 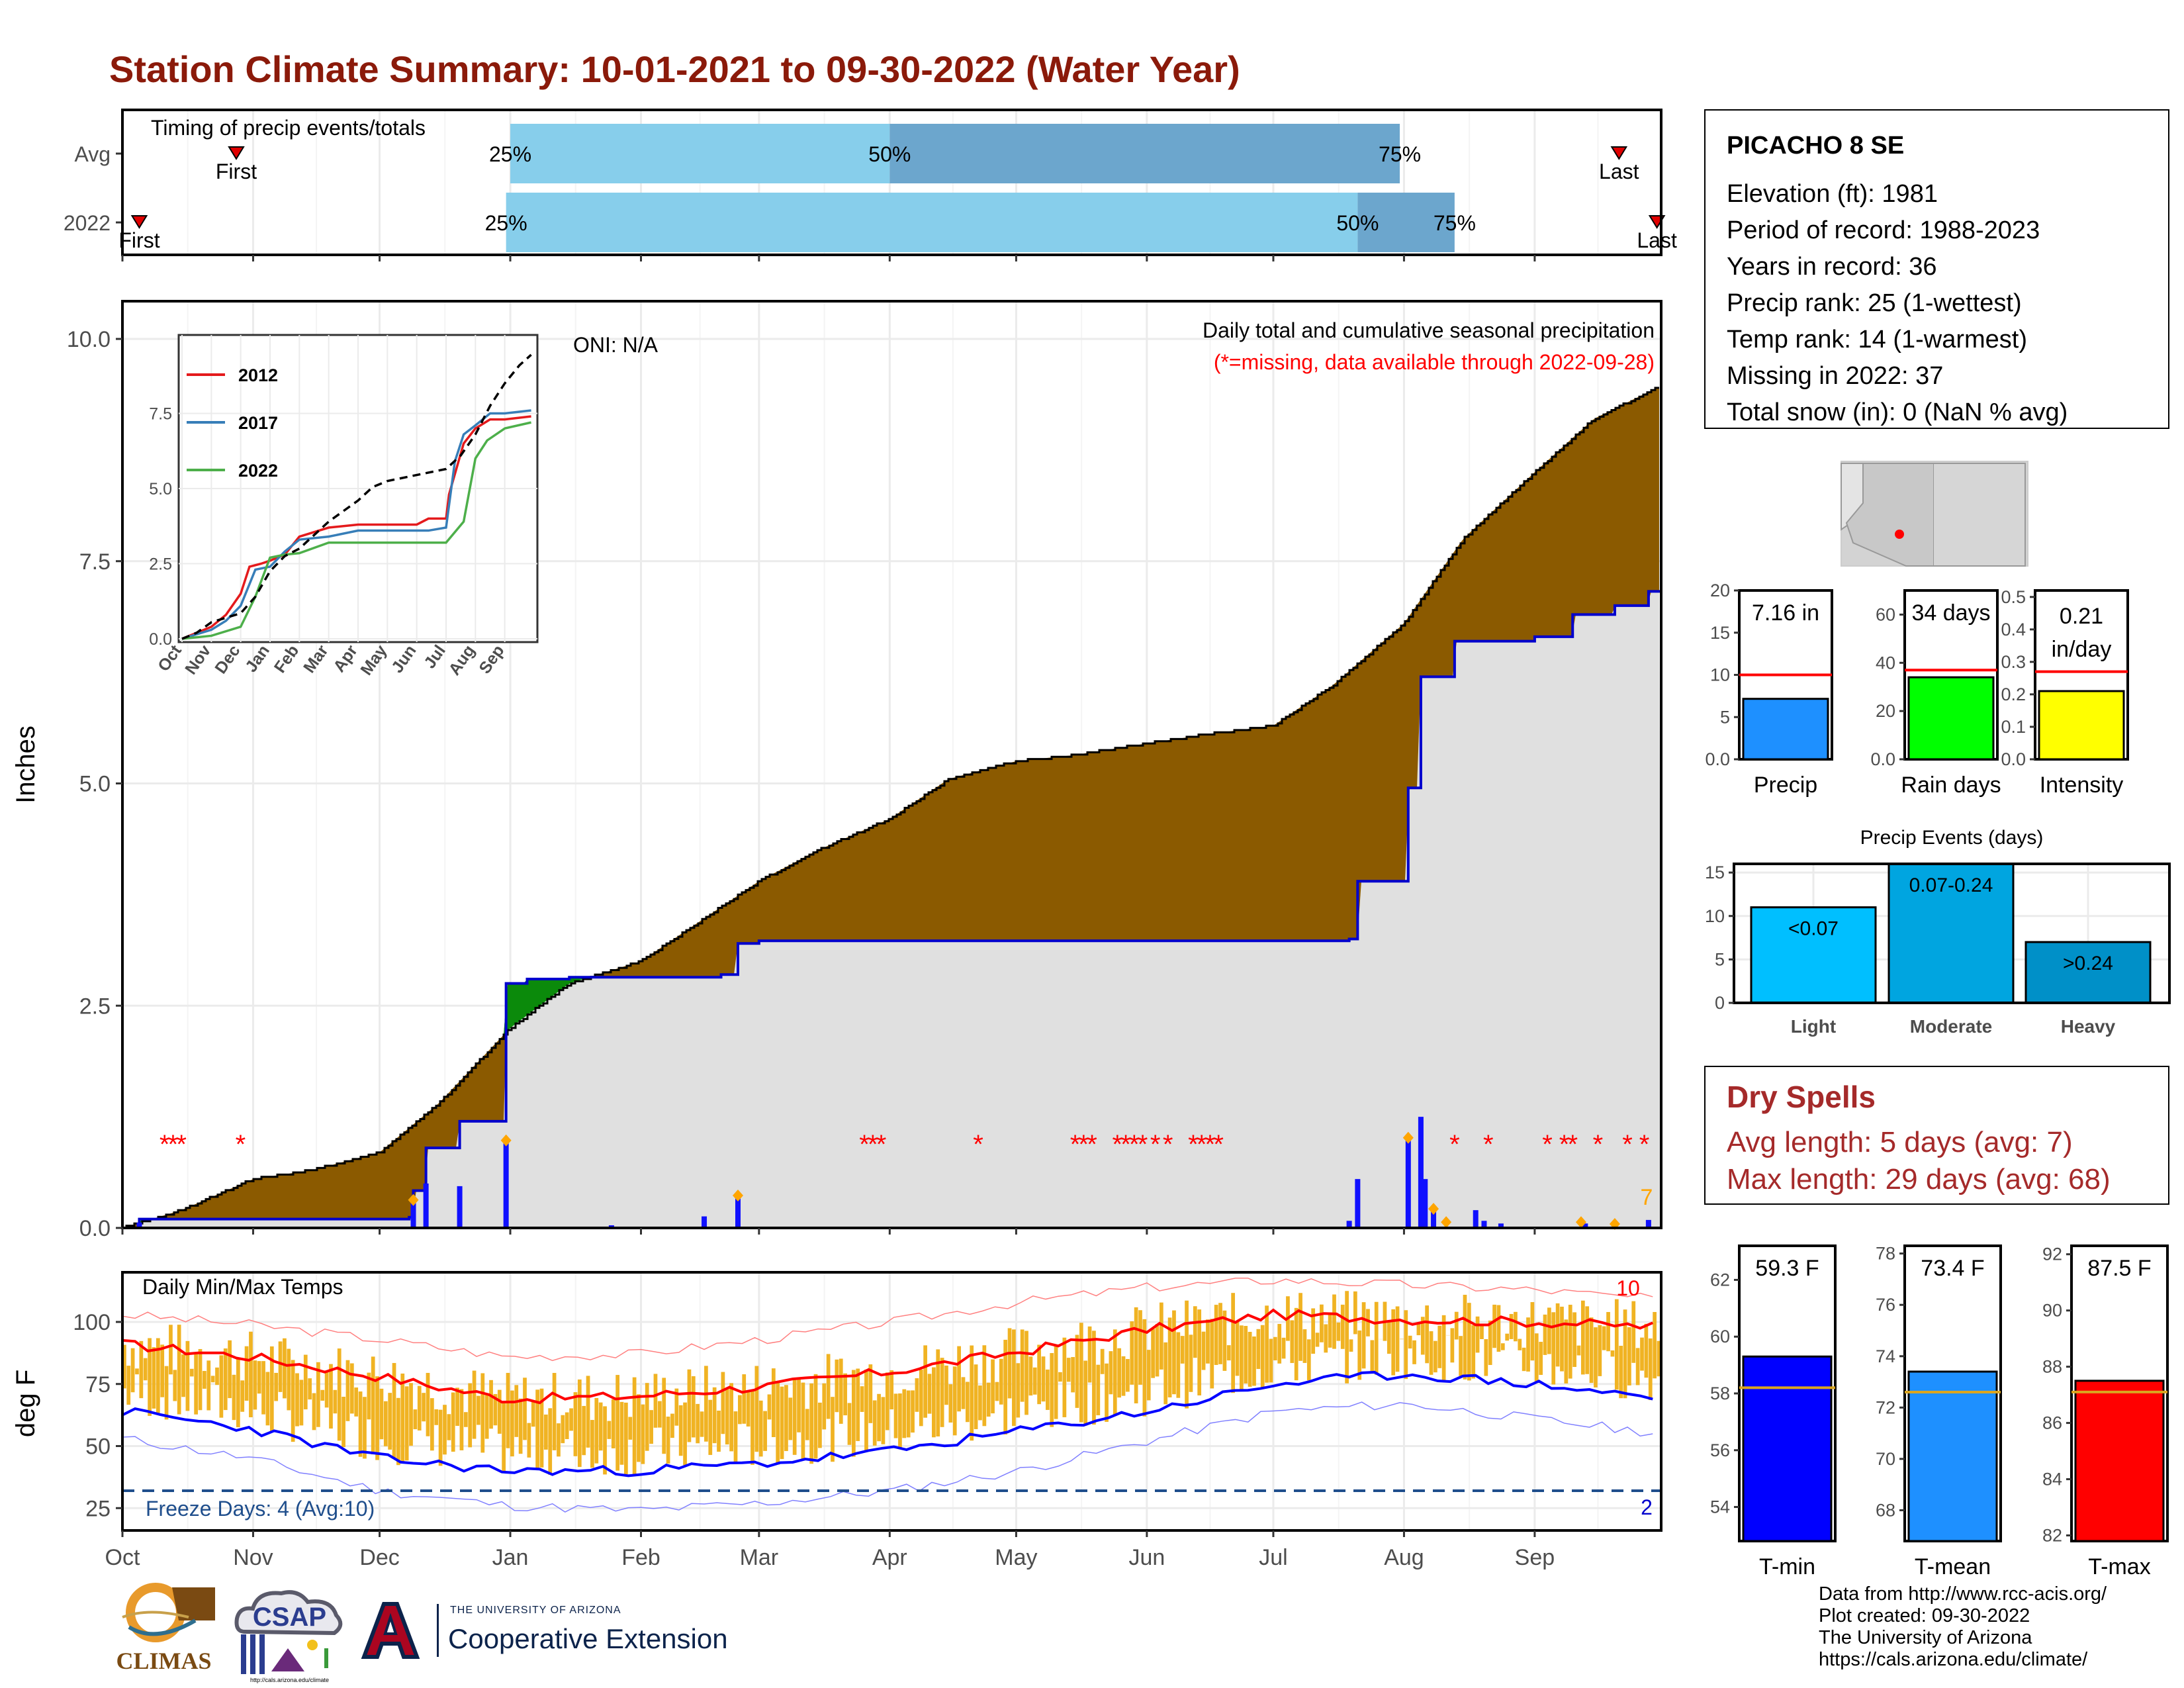 What do you see at coordinates (1720, 1003) in the screenshot?
I see `y-tick-label: 0` at bounding box center [1720, 1003].